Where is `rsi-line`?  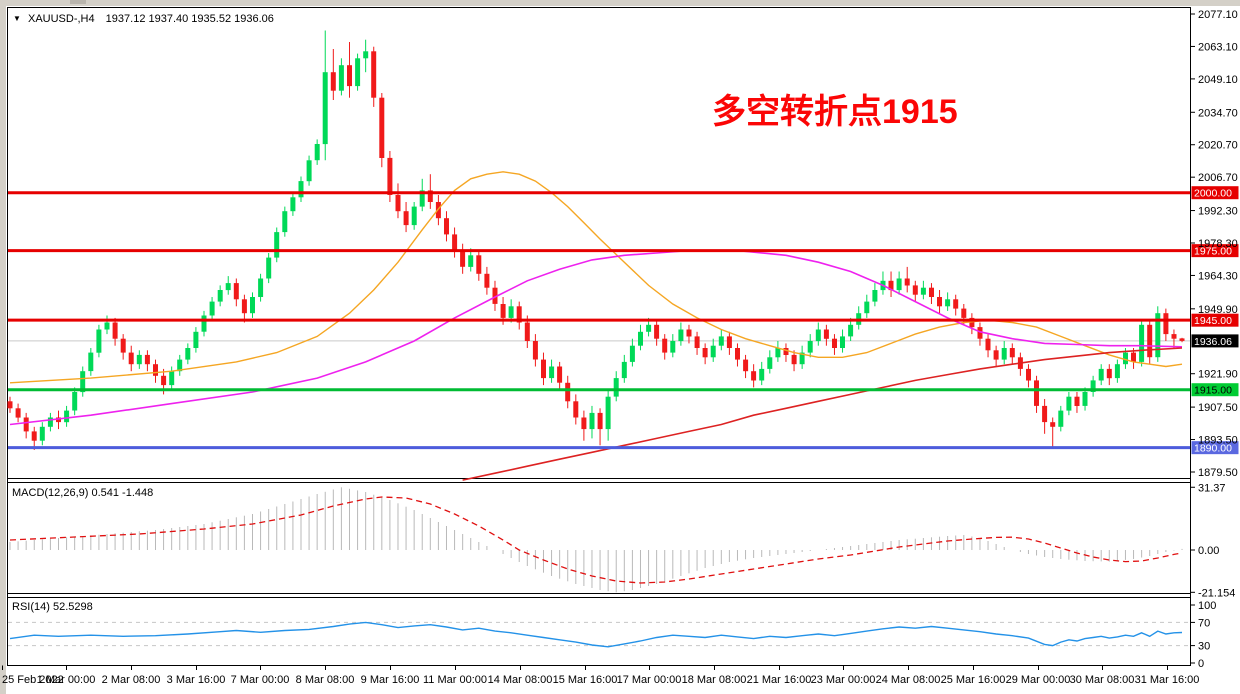 rsi-line is located at coordinates (596, 634).